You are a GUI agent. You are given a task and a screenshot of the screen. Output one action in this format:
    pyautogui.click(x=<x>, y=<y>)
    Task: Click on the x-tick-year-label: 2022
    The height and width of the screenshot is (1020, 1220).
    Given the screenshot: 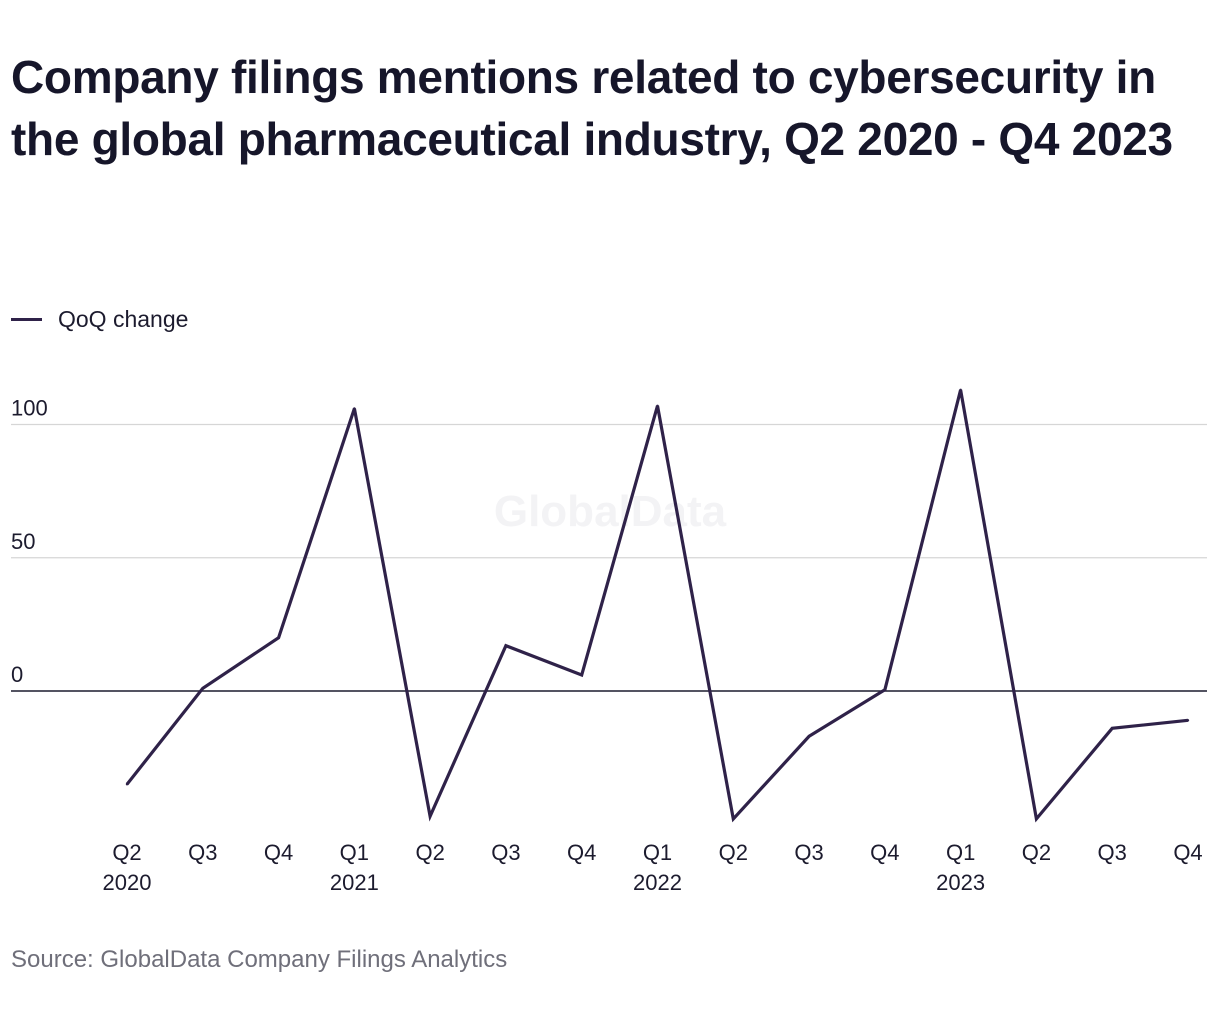 What is the action you would take?
    pyautogui.click(x=657, y=882)
    